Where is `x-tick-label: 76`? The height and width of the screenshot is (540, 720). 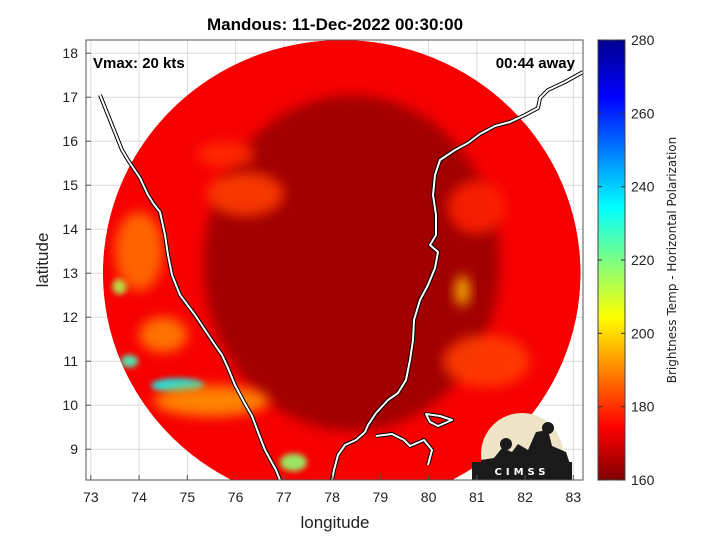
x-tick-label: 76 is located at coordinates (236, 497).